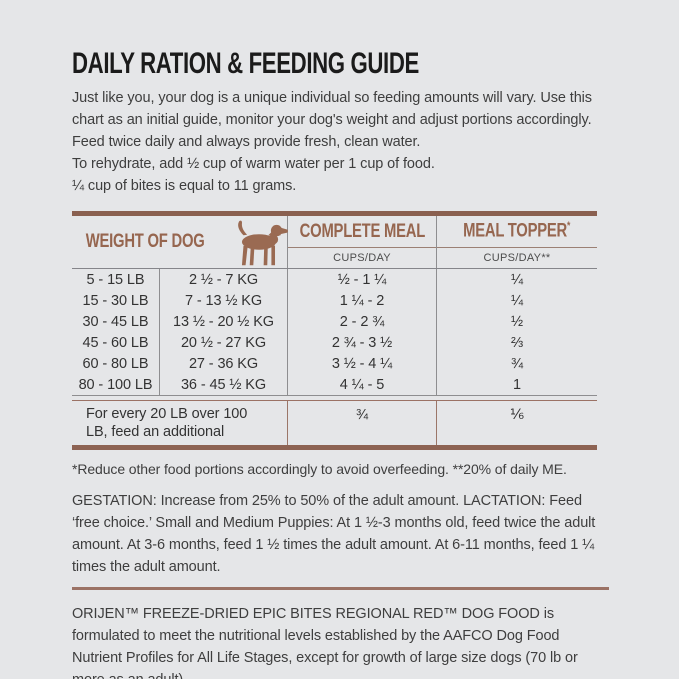 The image size is (679, 679). What do you see at coordinates (334, 268) in the screenshot?
I see `header-bottom-rule` at bounding box center [334, 268].